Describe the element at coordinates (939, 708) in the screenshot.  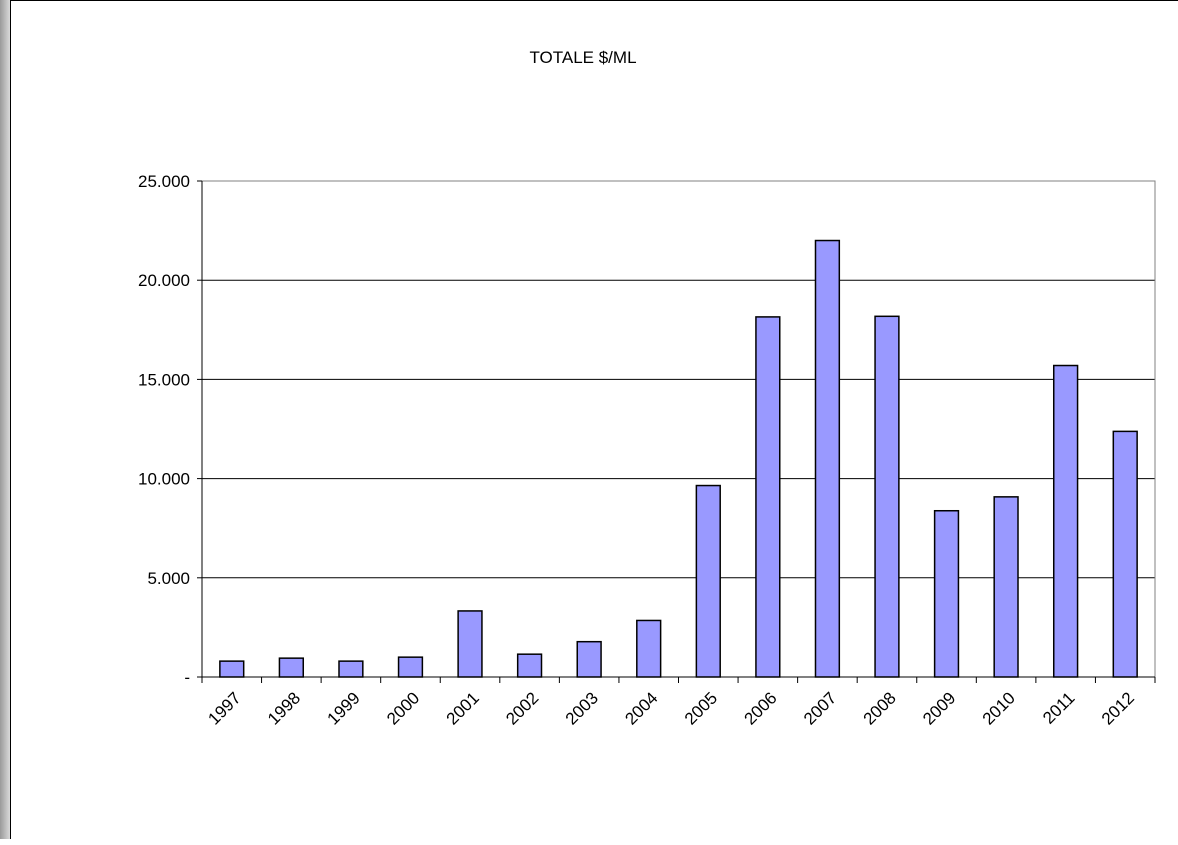
I see `x-tick-label: 2009` at that location.